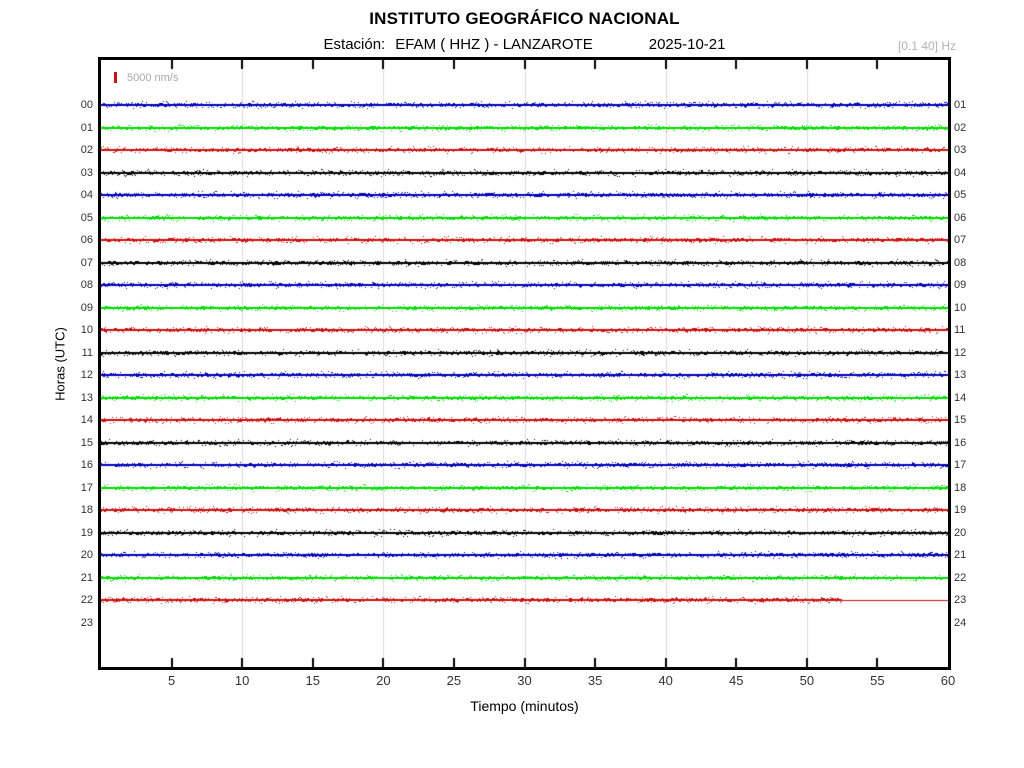  Describe the element at coordinates (960, 577) in the screenshot. I see `hour-label-right: 22` at that location.